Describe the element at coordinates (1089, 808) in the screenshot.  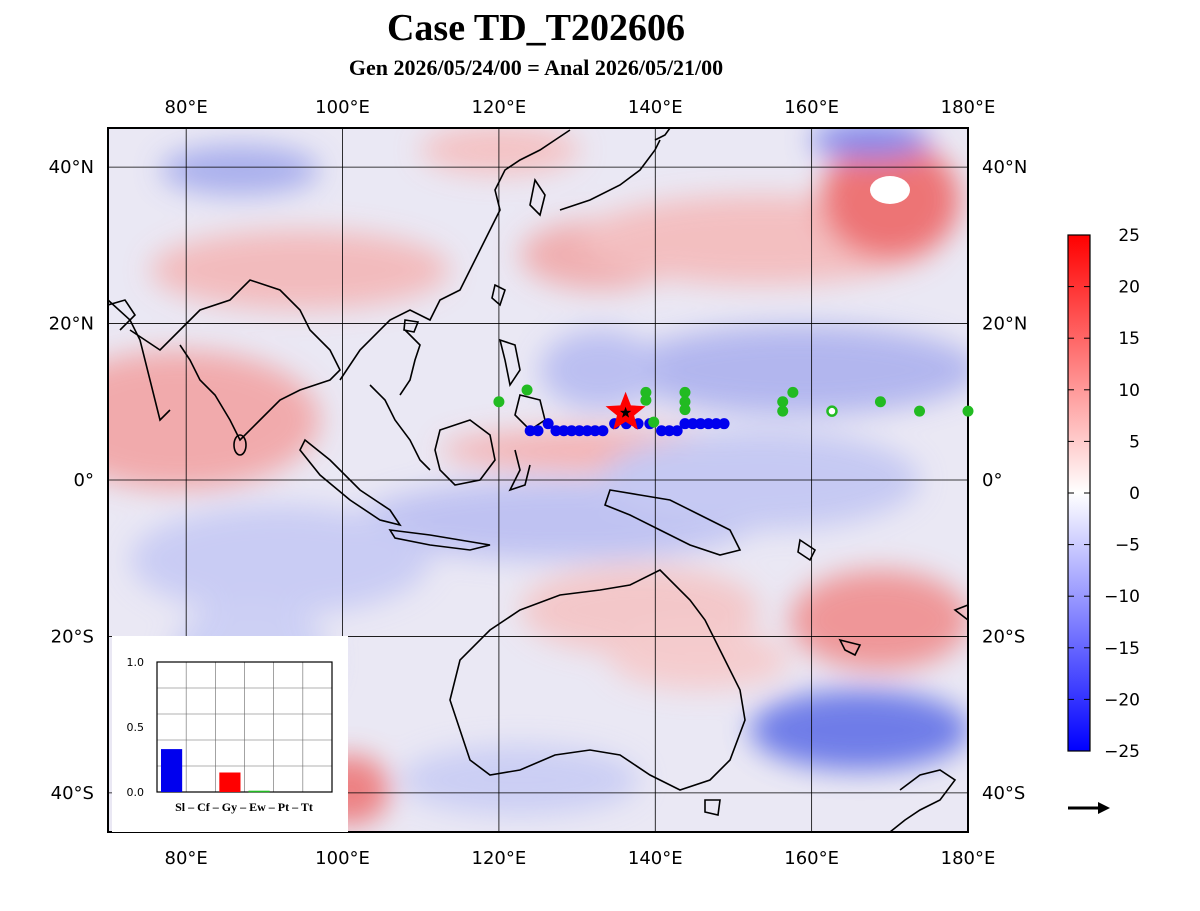
I see `arrow-legend` at that location.